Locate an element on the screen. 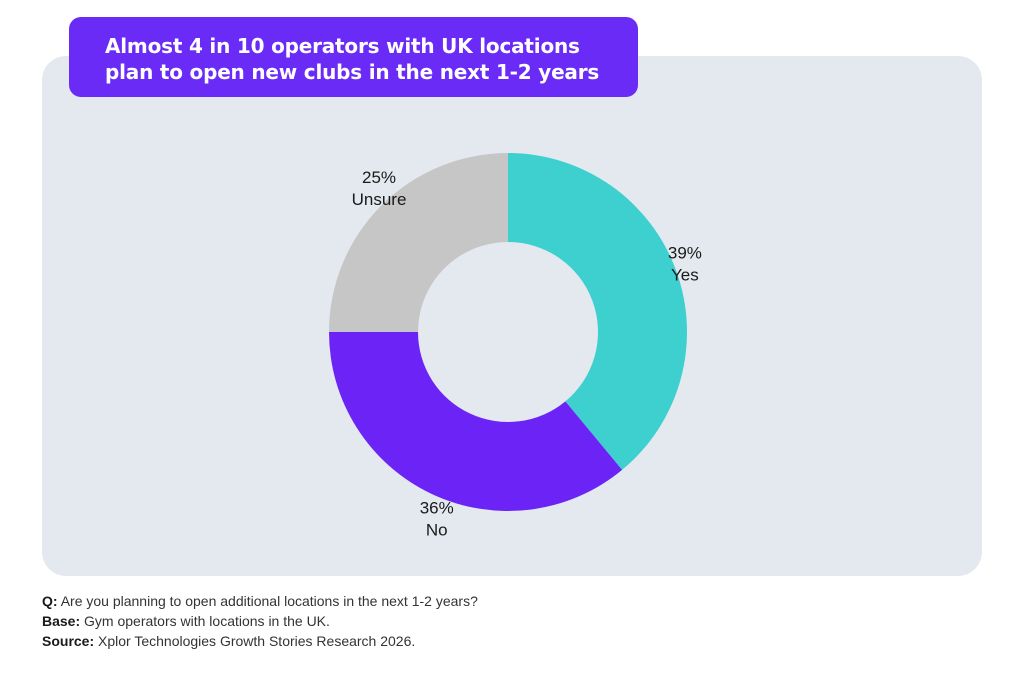  slice-label-unsure: 25% Unsure is located at coordinates (379, 188).